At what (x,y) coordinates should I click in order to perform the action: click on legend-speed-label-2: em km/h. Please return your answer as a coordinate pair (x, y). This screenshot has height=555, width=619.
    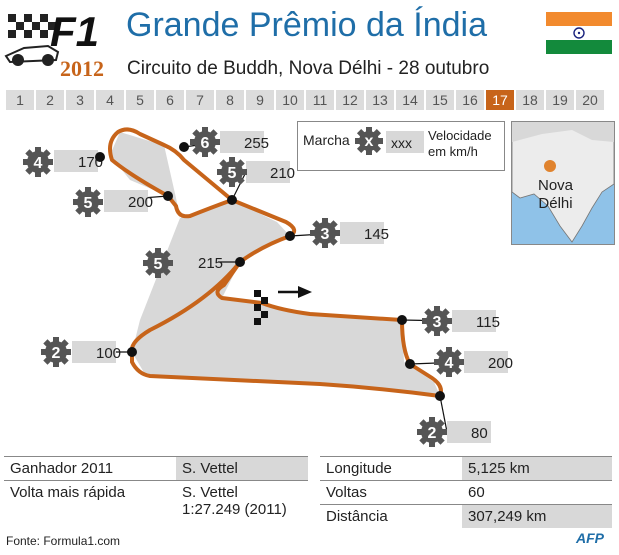
    Looking at the image, I should click on (453, 151).